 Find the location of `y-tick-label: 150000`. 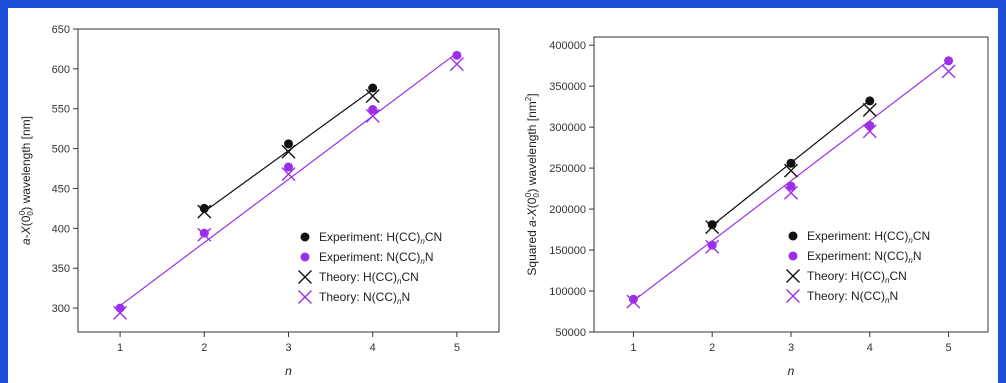

y-tick-label: 150000 is located at coordinates (567, 251).